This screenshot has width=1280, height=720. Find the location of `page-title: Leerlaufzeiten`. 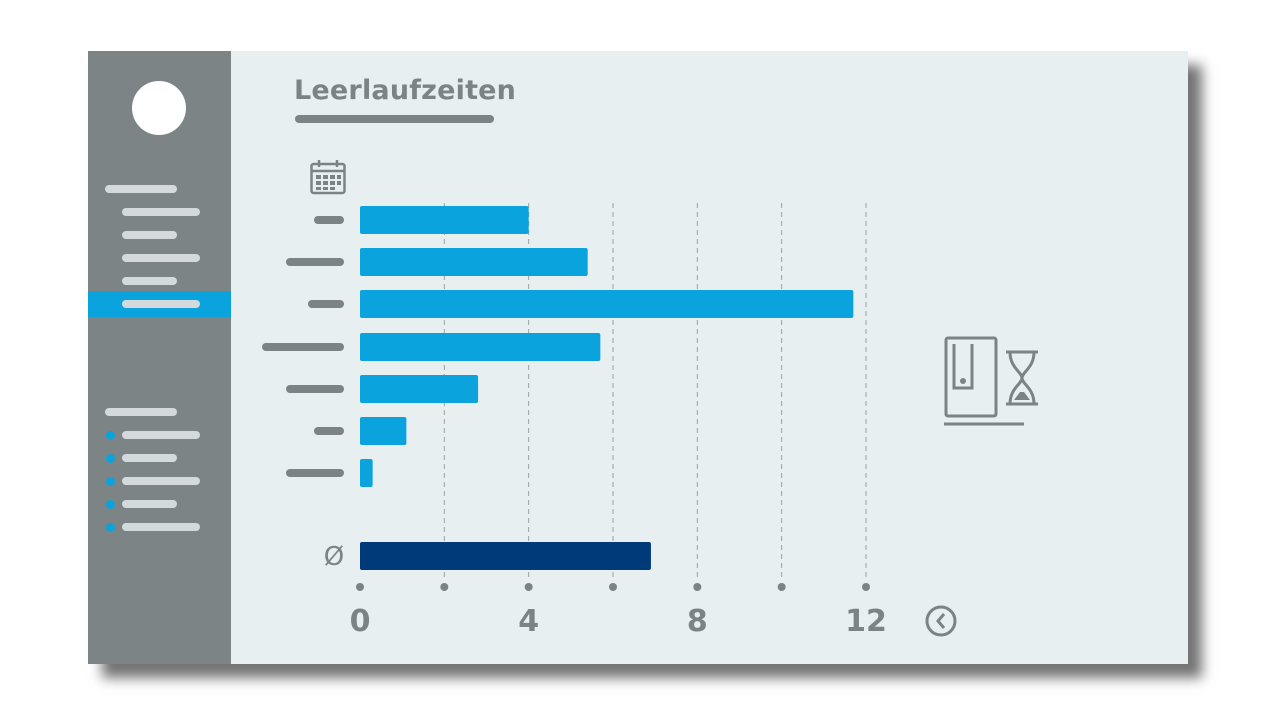

page-title: Leerlaufzeiten is located at coordinates (405, 90).